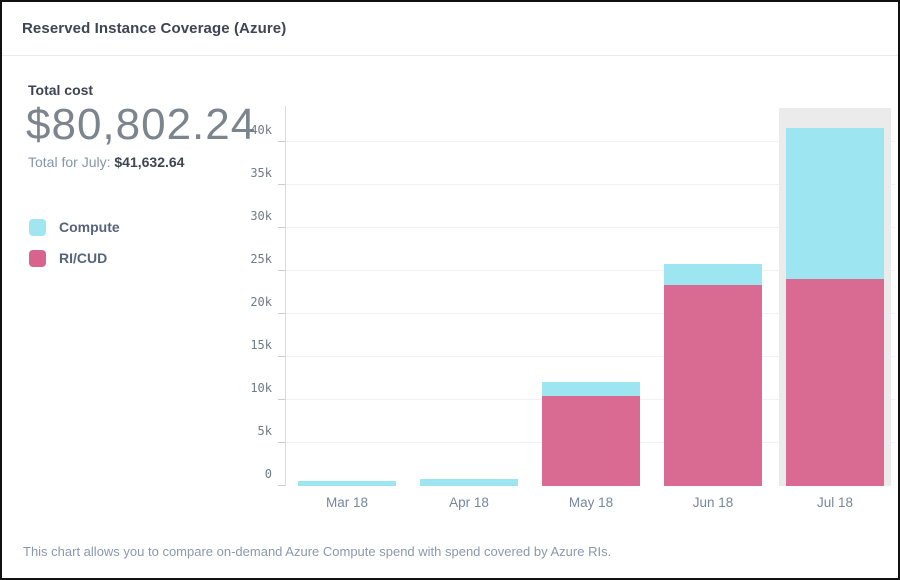  Describe the element at coordinates (469, 502) in the screenshot. I see `x-axis-label: Apr 18` at that location.